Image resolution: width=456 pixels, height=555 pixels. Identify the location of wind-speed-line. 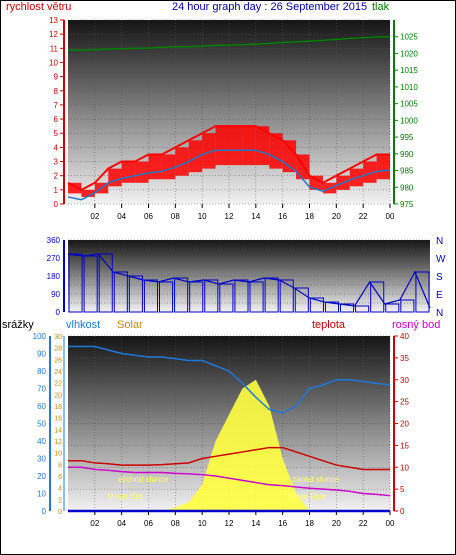
(228, 158).